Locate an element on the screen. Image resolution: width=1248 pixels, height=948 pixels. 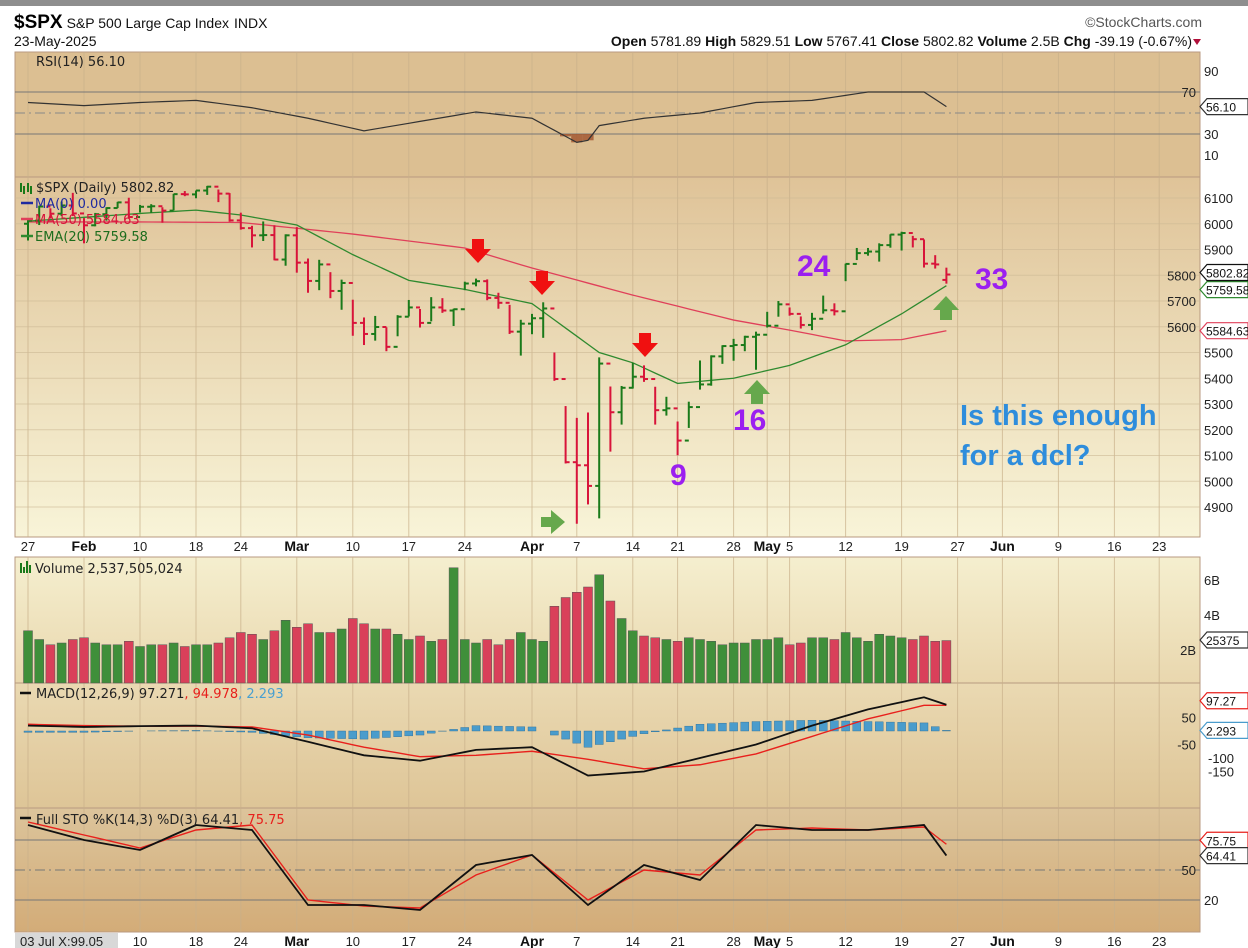
x-tick-label: 10 is located at coordinates (140, 941).